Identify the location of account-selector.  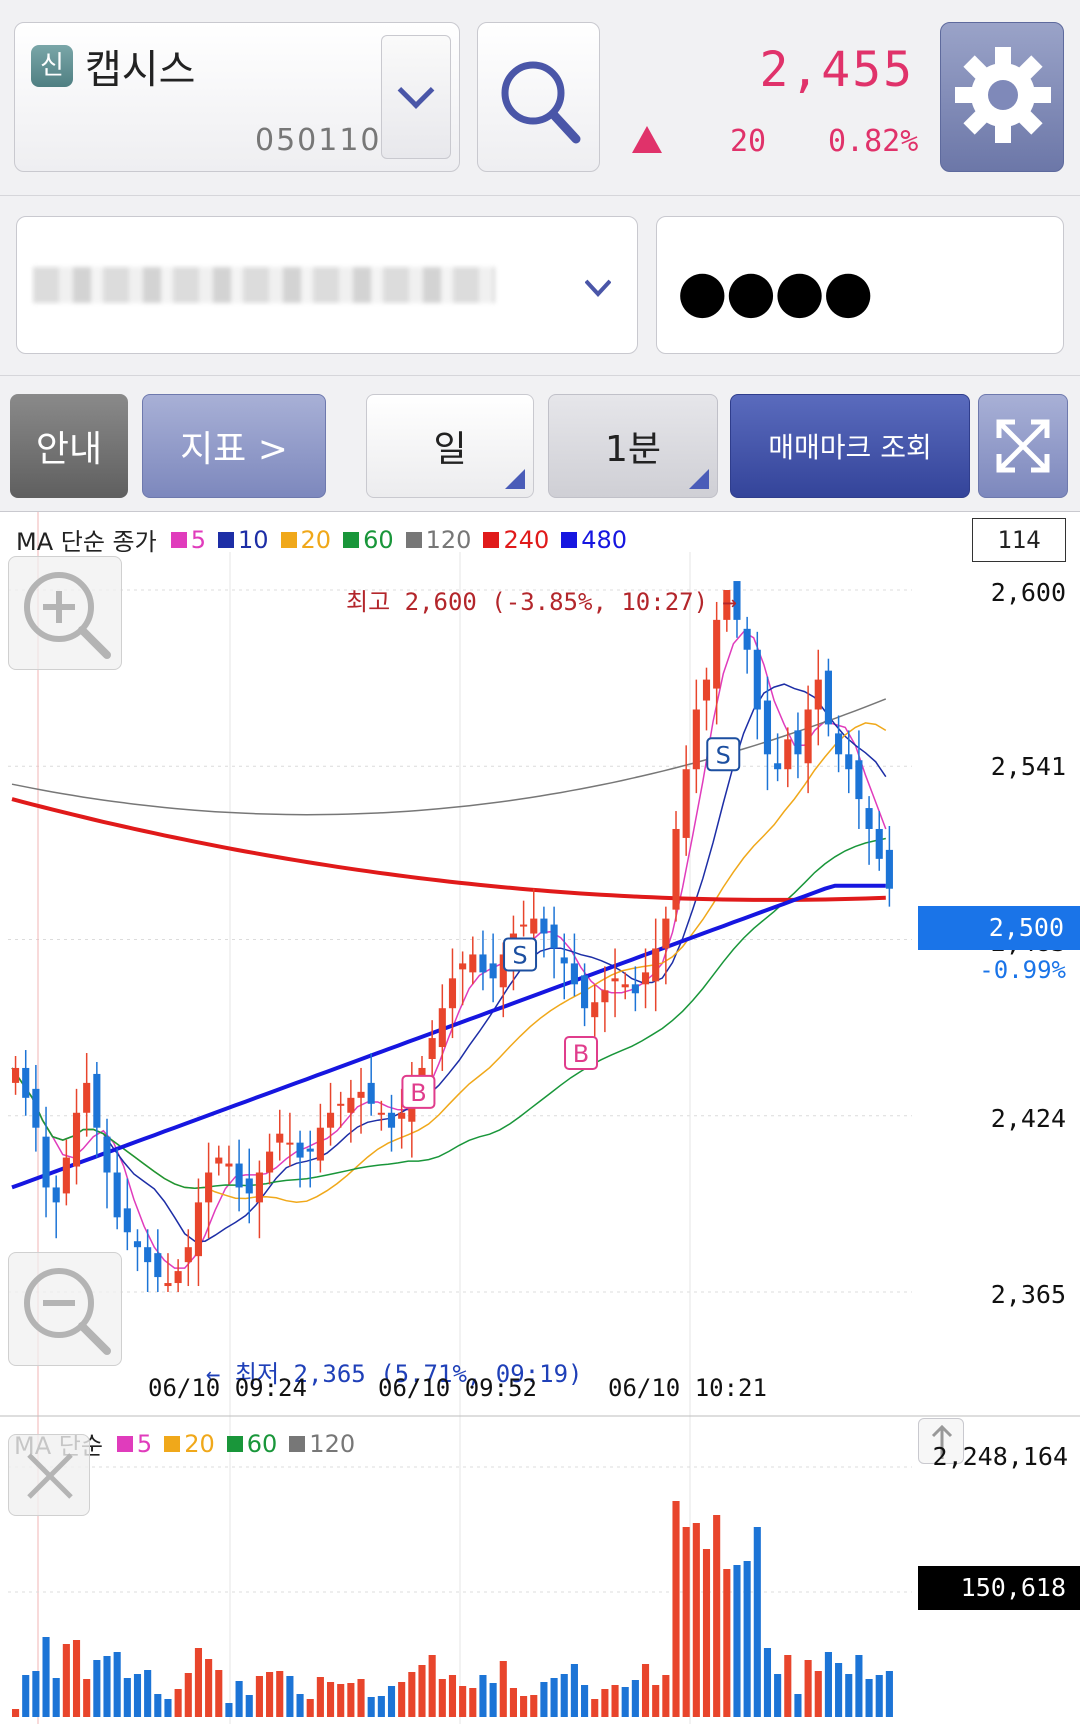
(327, 285).